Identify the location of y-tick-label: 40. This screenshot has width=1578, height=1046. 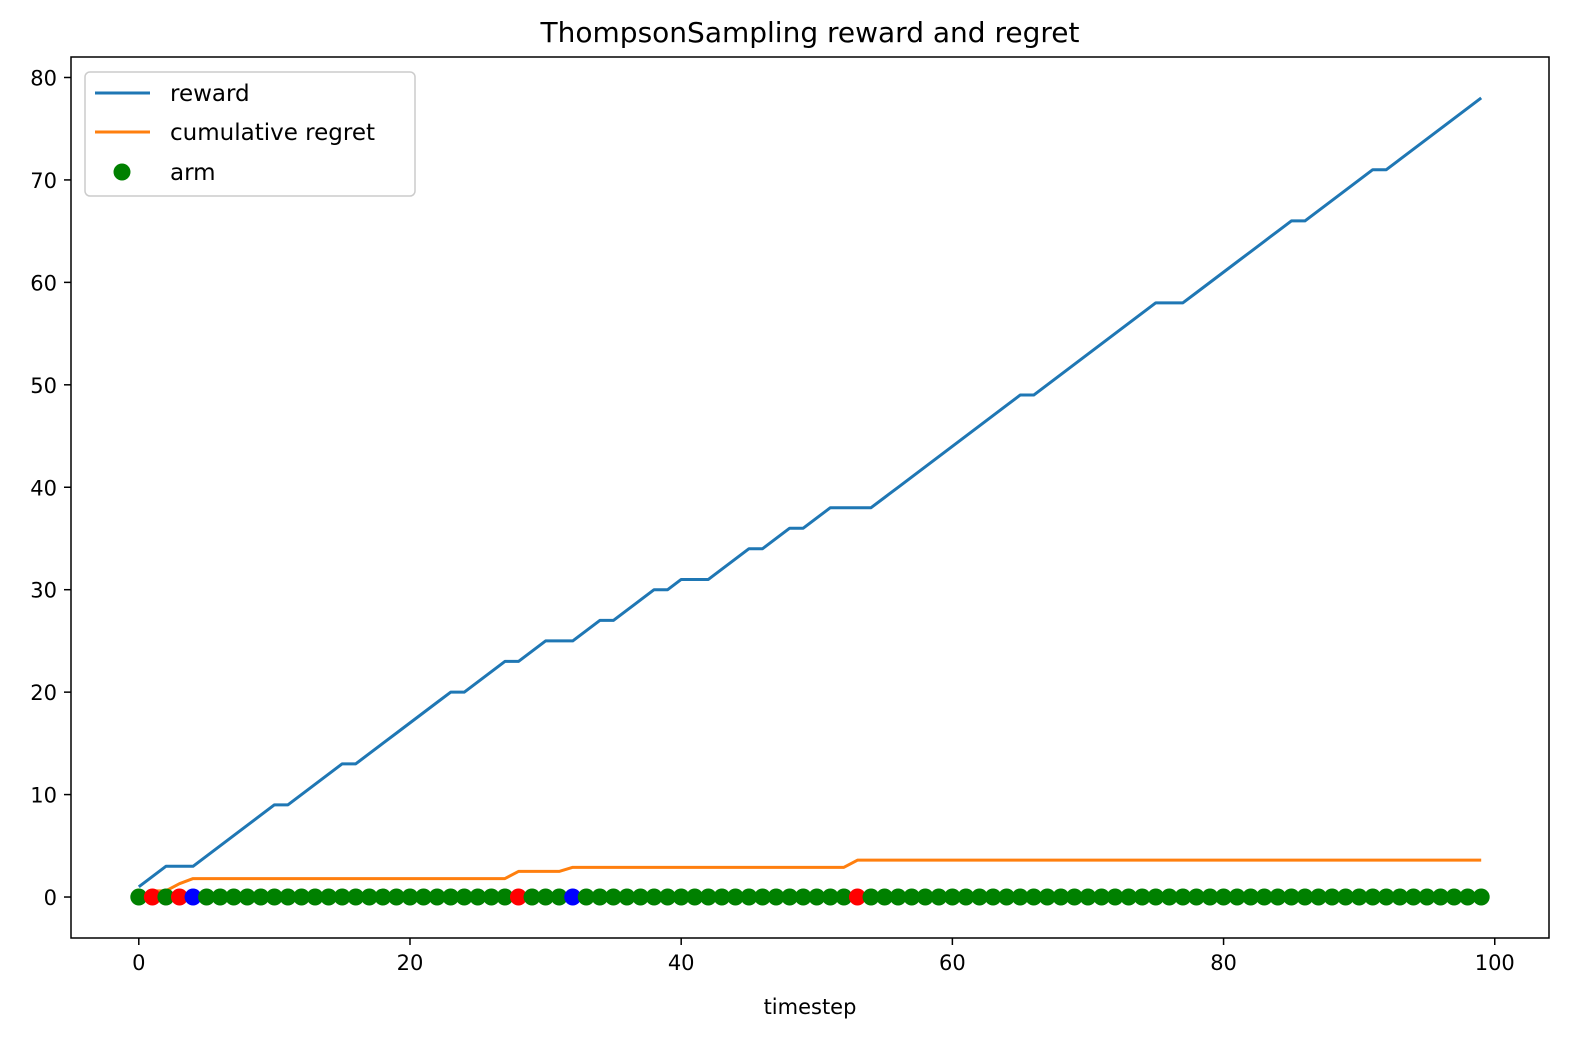
(43, 488).